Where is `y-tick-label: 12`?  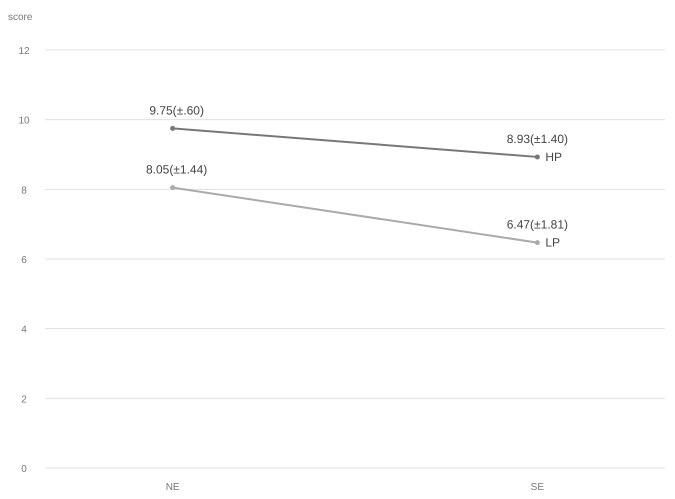 y-tick-label: 12 is located at coordinates (24, 51).